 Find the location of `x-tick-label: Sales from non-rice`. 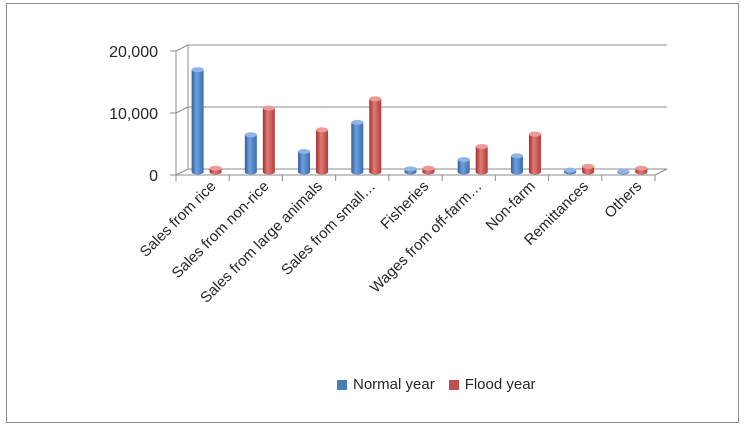

x-tick-label: Sales from non-rice is located at coordinates (221, 230).